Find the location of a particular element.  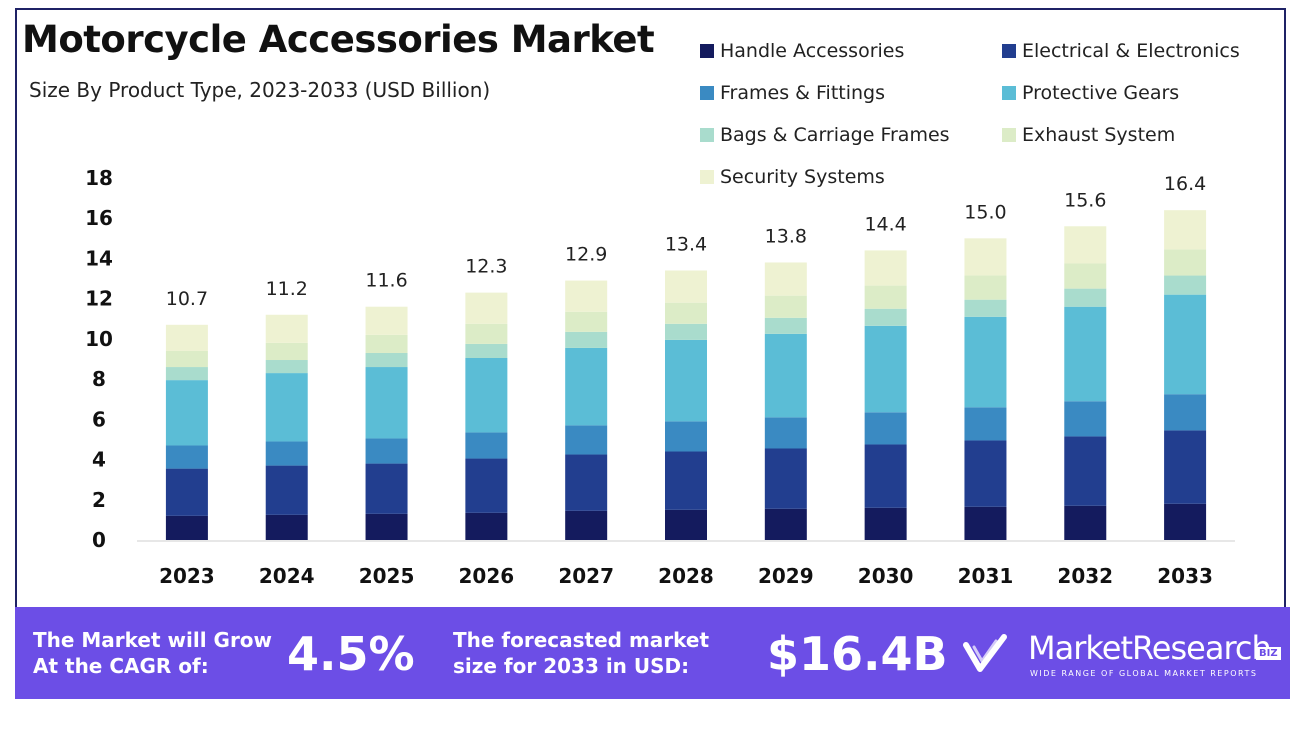

bar-total-label: 13.4 is located at coordinates (686, 245).